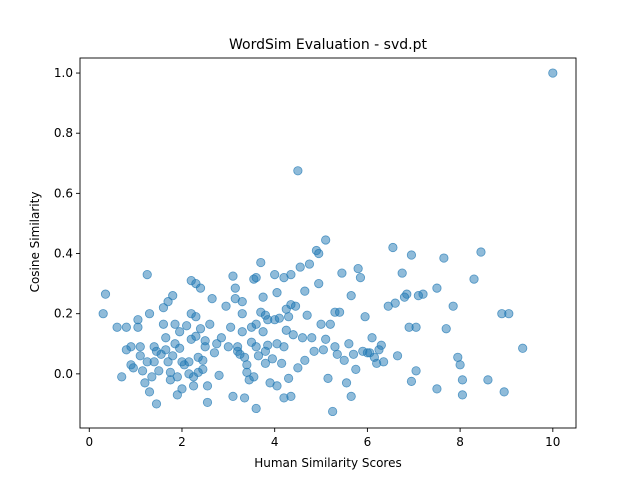  I want to click on x-tick-label: 4, so click(275, 442).